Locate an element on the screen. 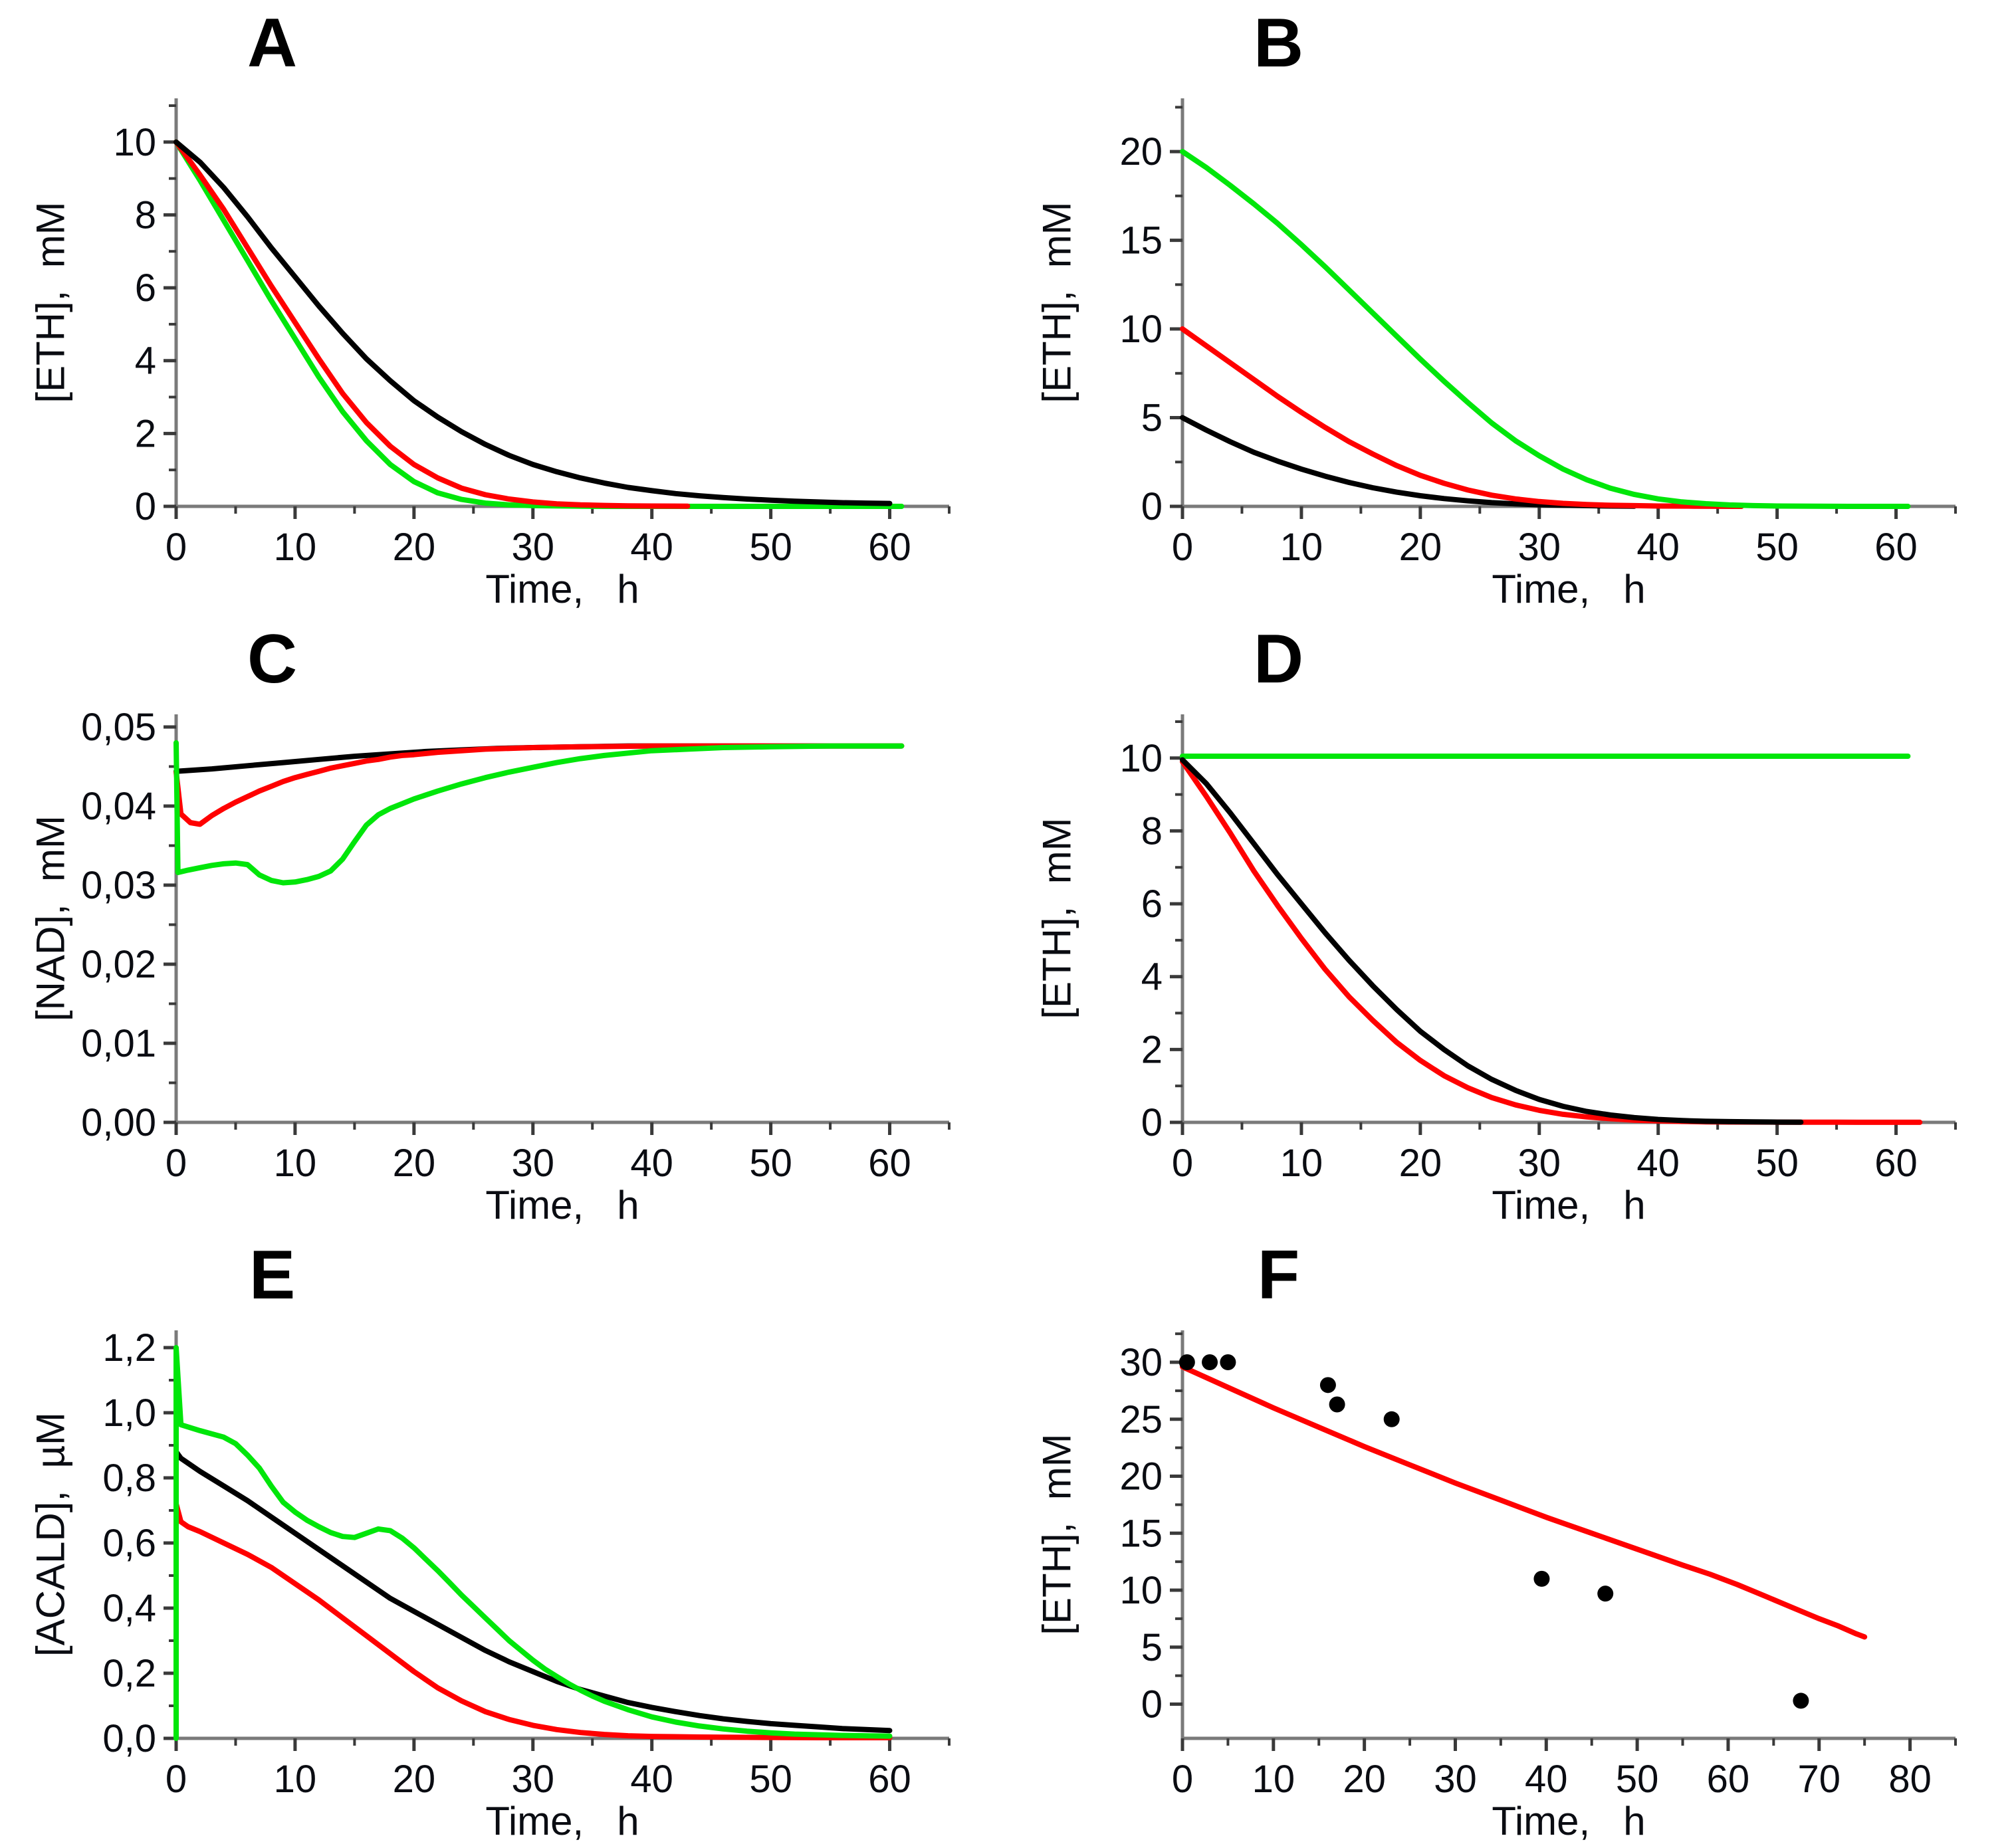  panel-d-x-axis-title: Time, h is located at coordinates (1569, 1205).